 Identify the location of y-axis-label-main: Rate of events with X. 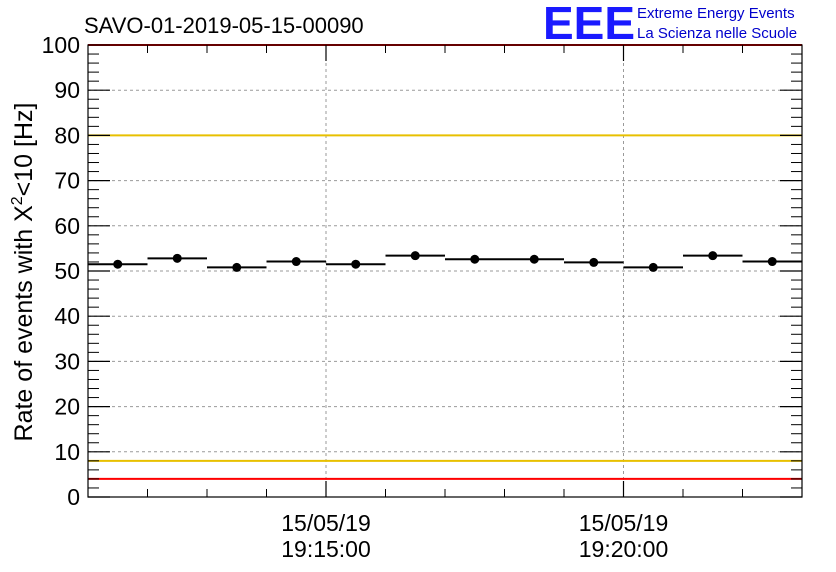
(24, 323).